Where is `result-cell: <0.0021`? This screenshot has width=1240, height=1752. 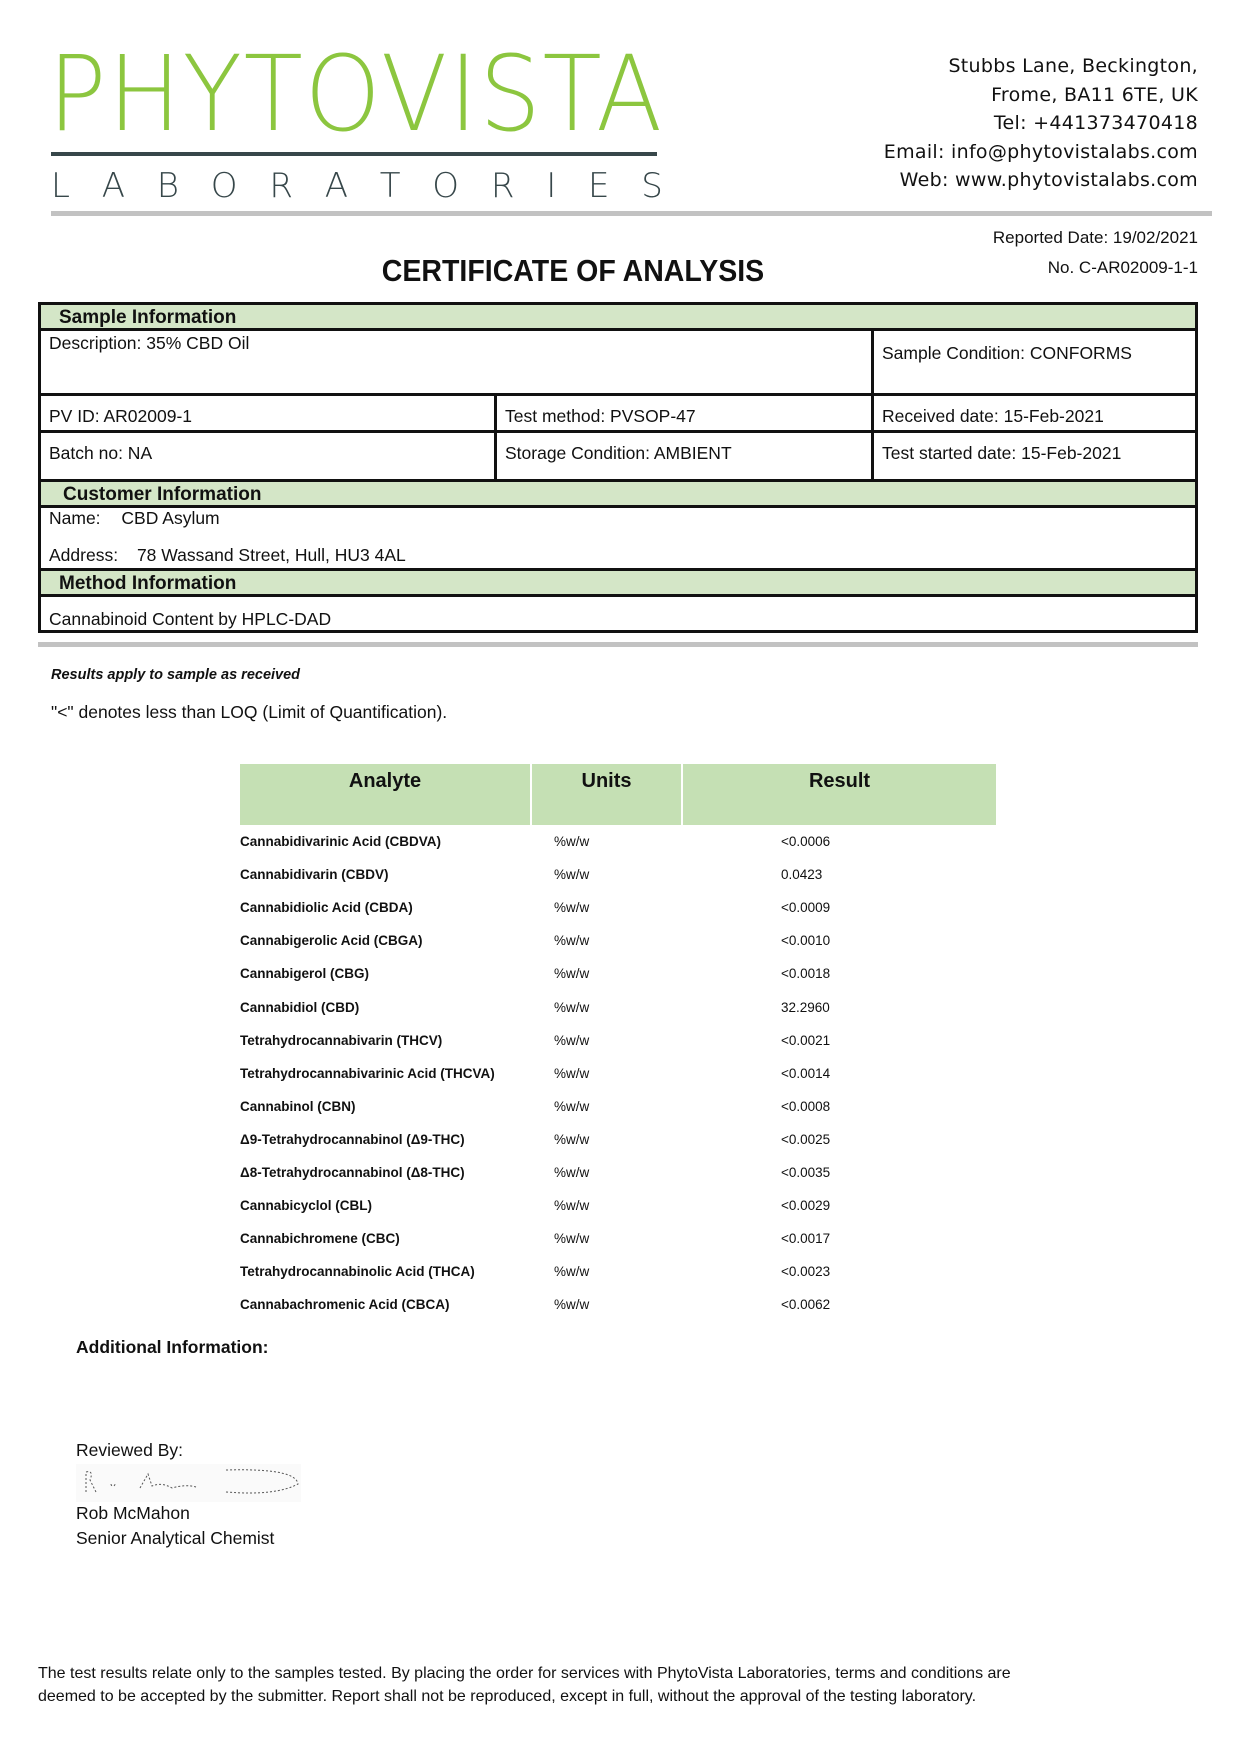
result-cell: <0.0021 is located at coordinates (806, 1040).